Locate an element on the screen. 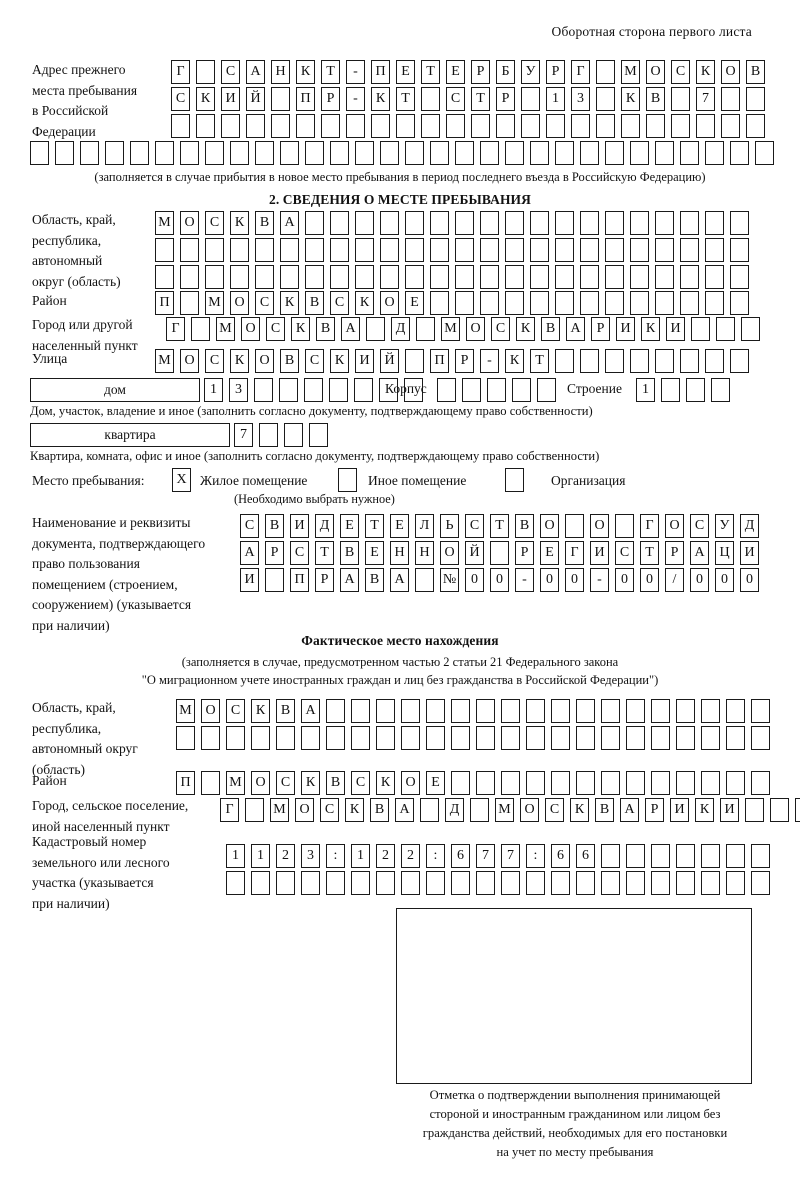 The image size is (800, 1180). section2-district-cell: О is located at coordinates (389, 303).